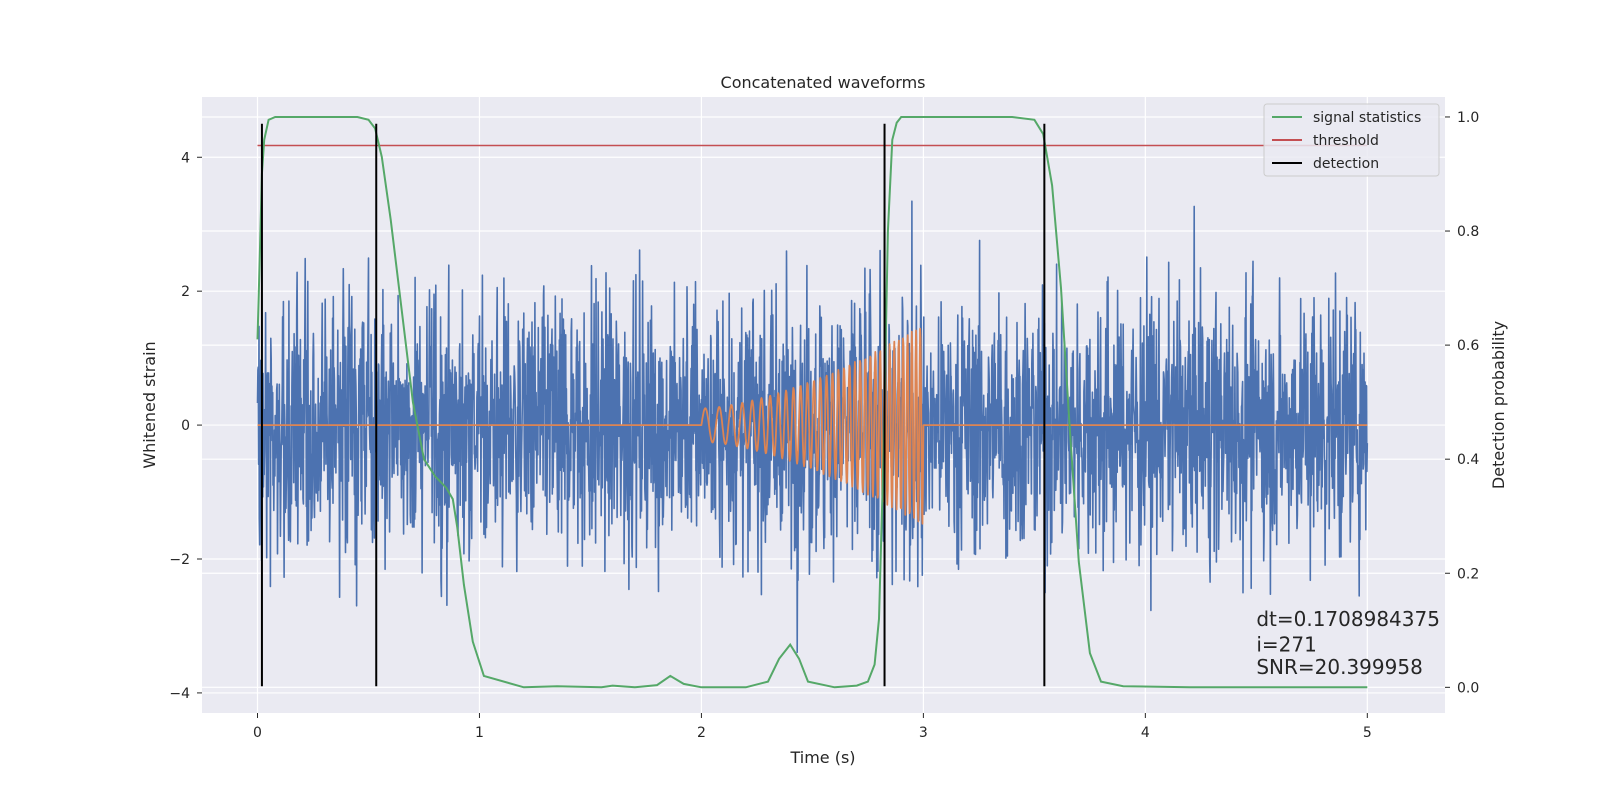 The width and height of the screenshot is (1600, 800). I want to click on legend-label-detection: detection, so click(1346, 164).